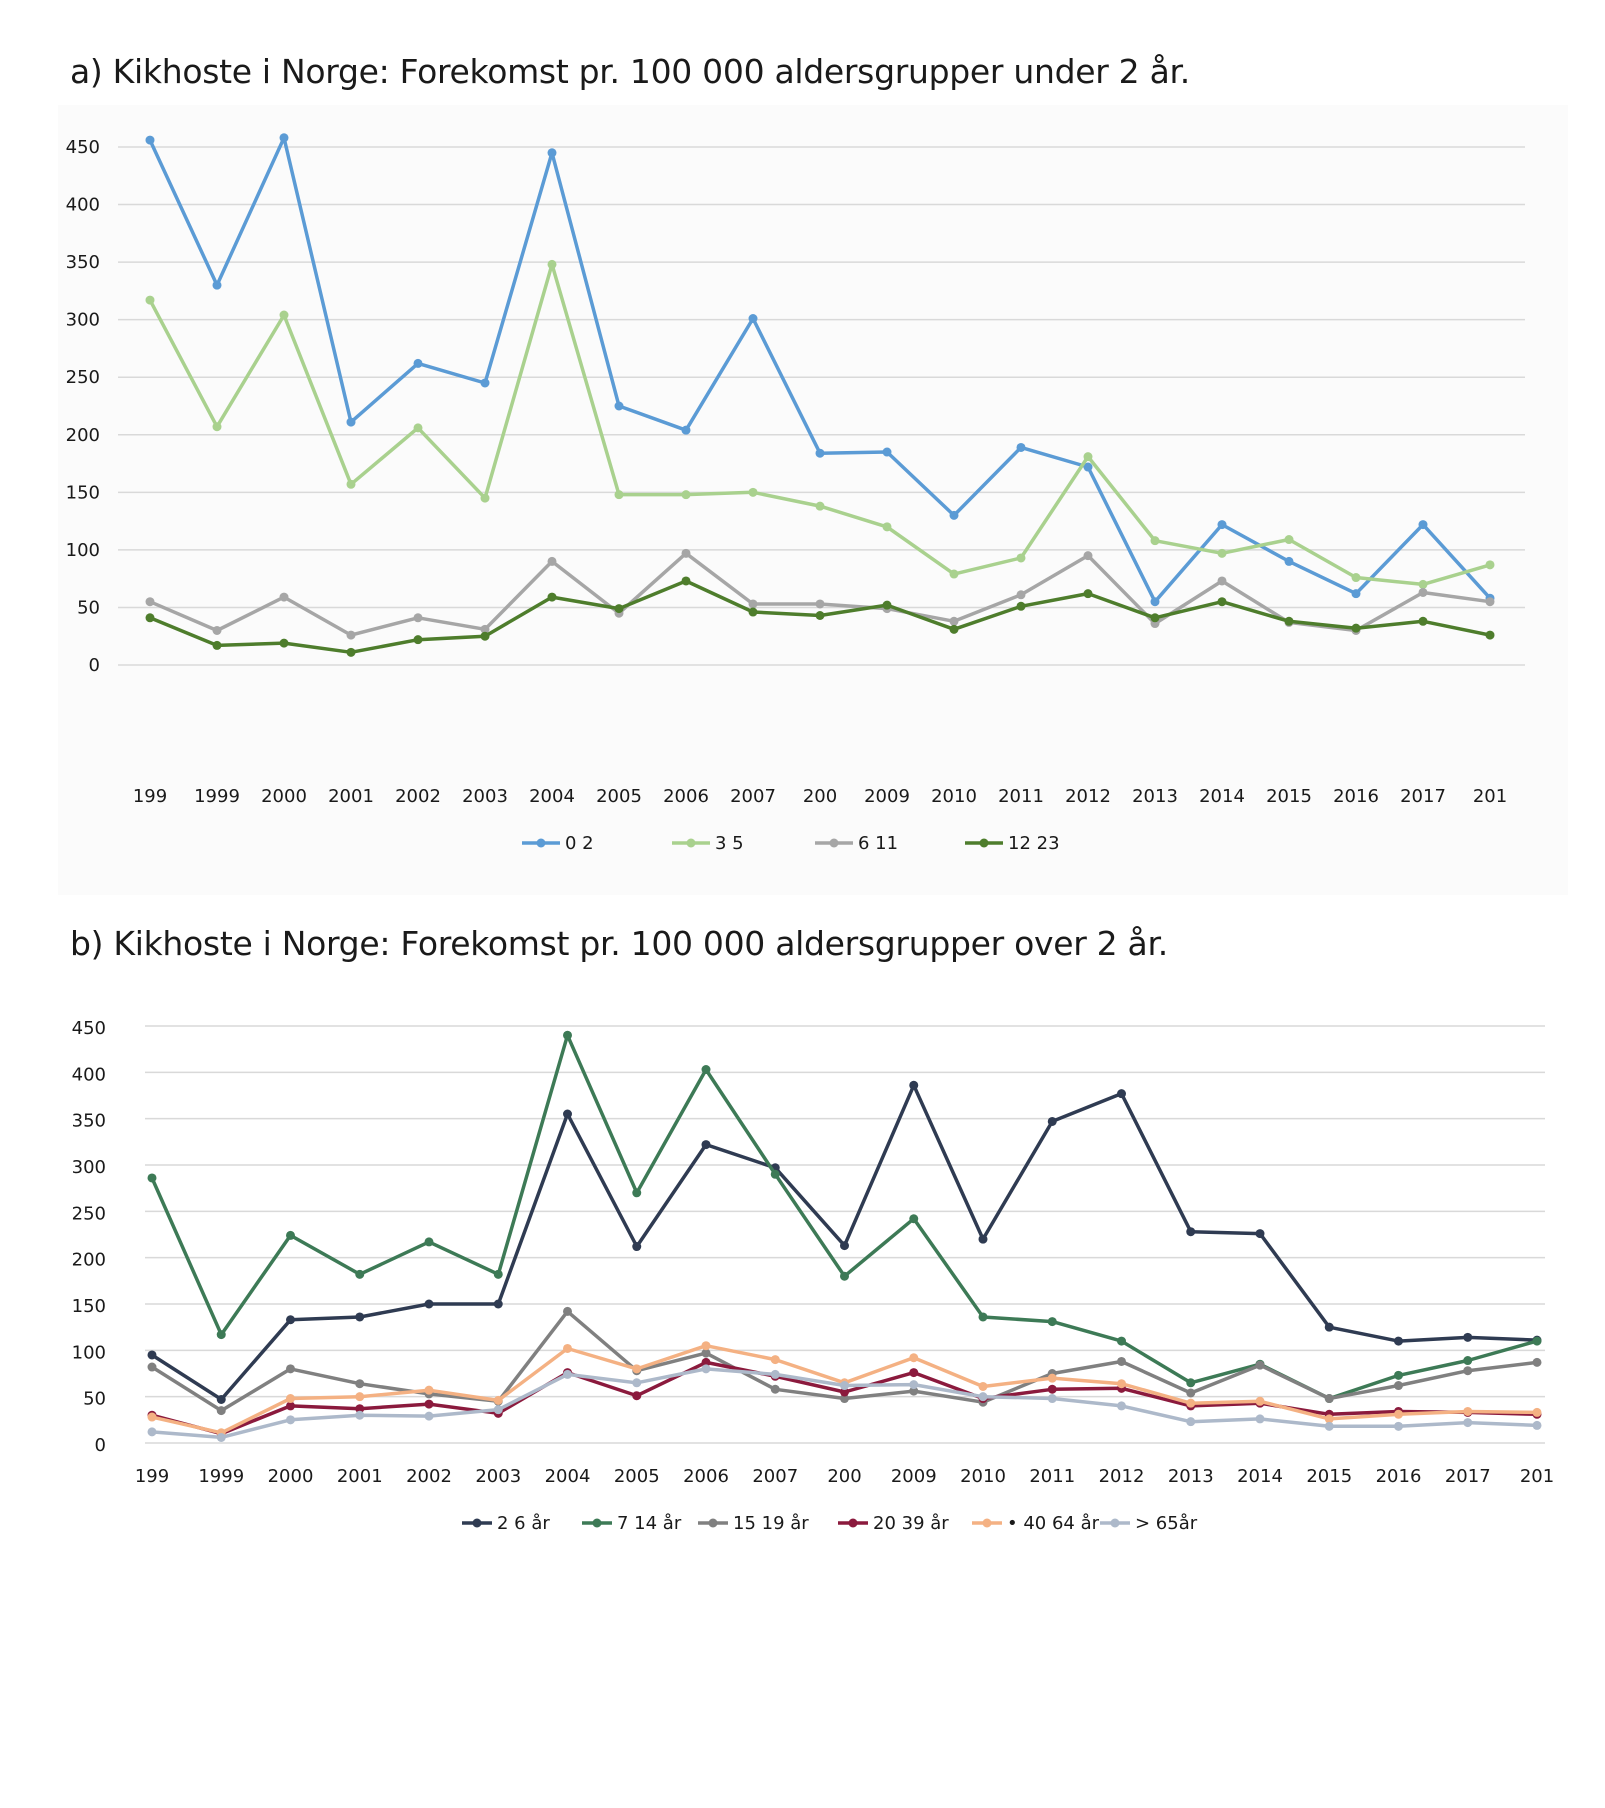  Describe the element at coordinates (150, 796) in the screenshot. I see `chart-a-x-tick-label: 199` at that location.